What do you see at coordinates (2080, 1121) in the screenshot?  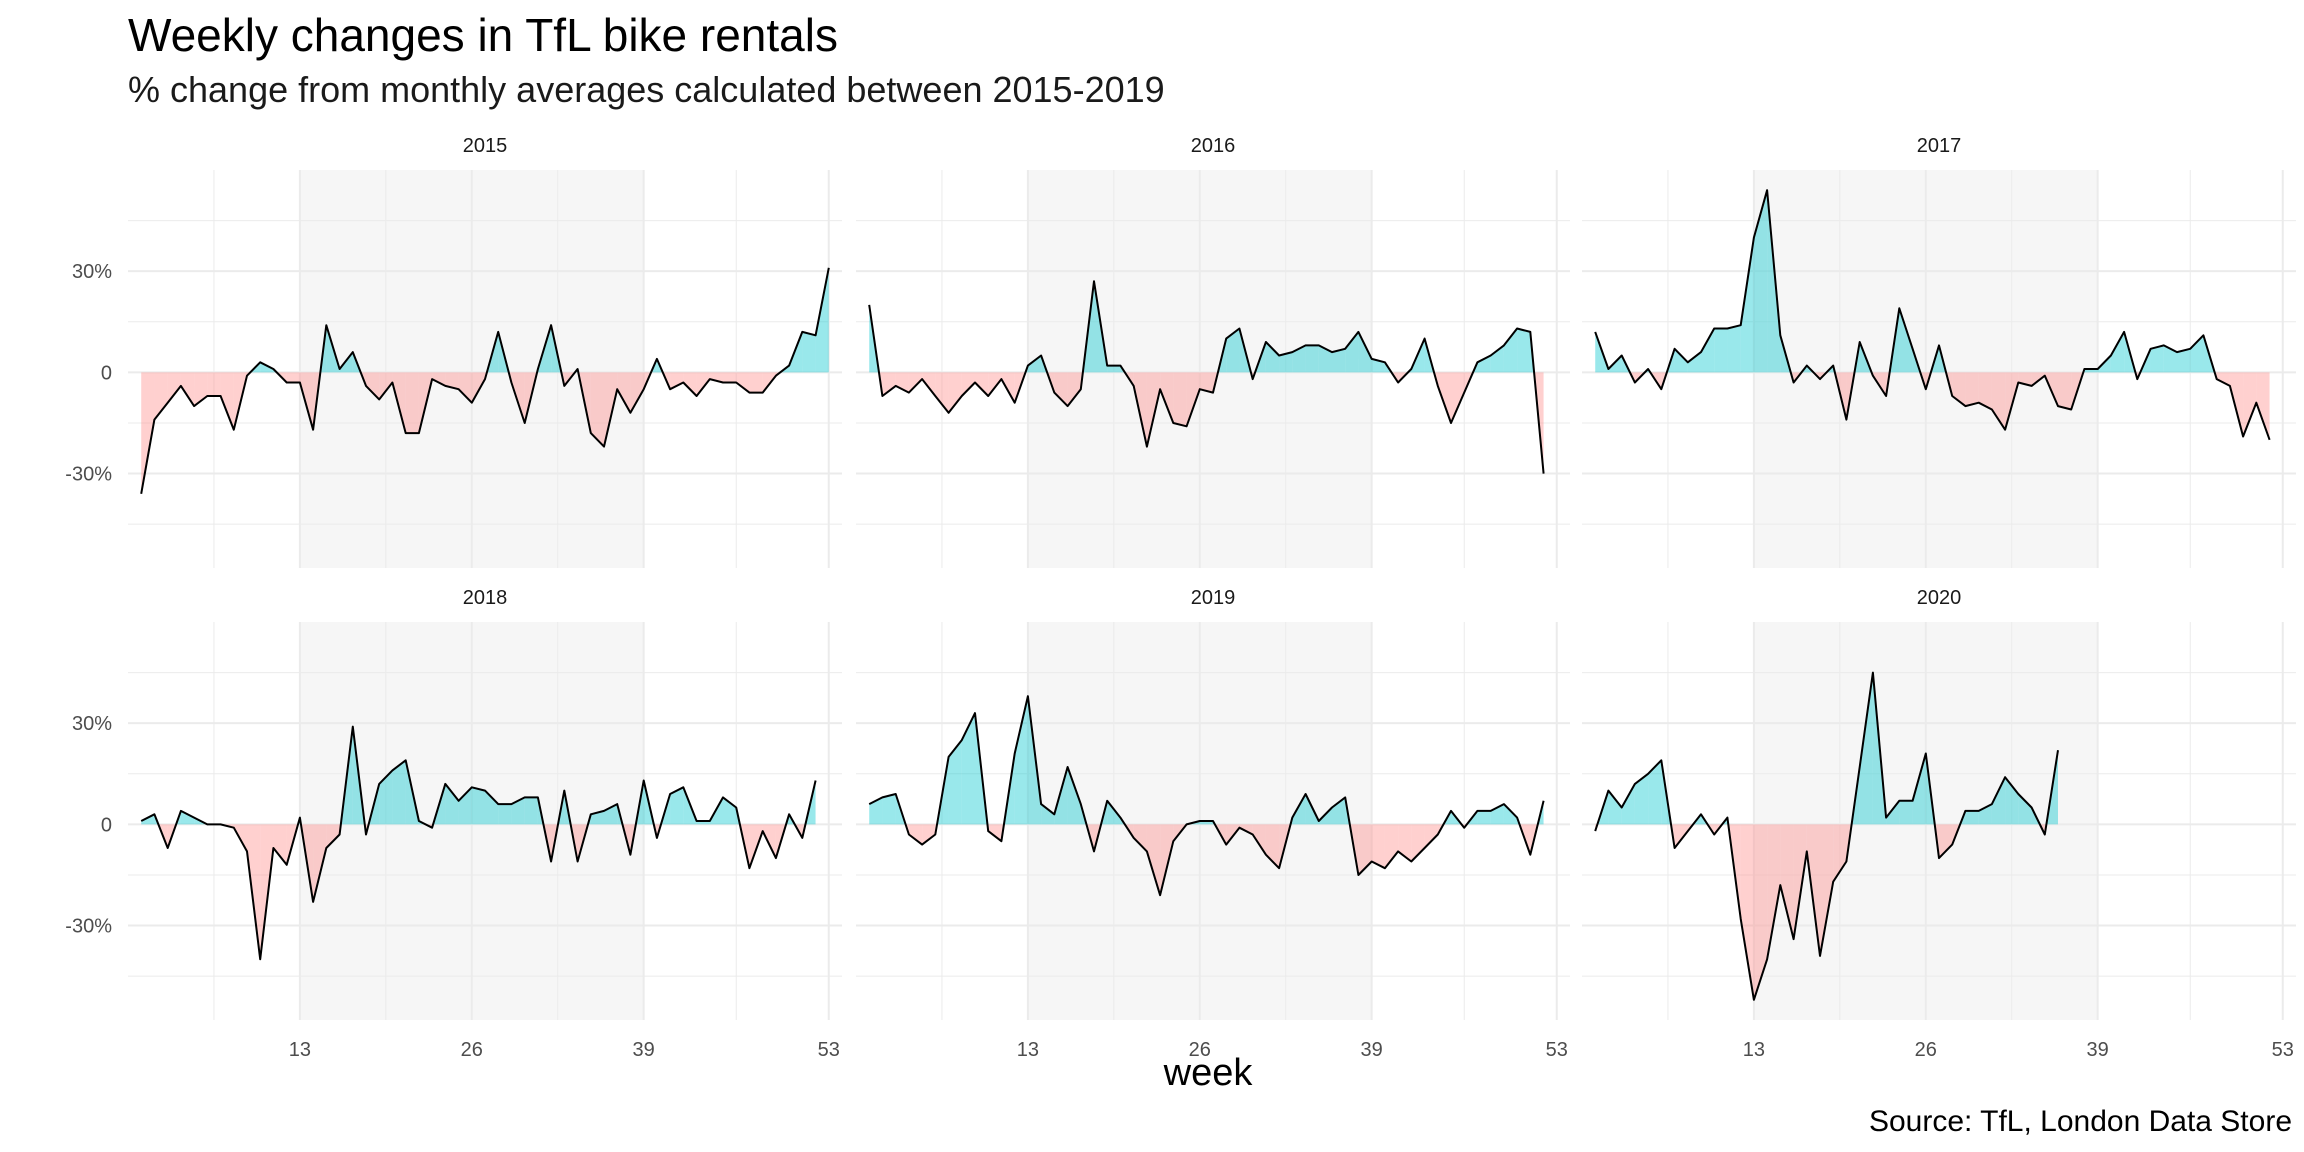 I see `source-caption: Source: TfL, London Data Store` at bounding box center [2080, 1121].